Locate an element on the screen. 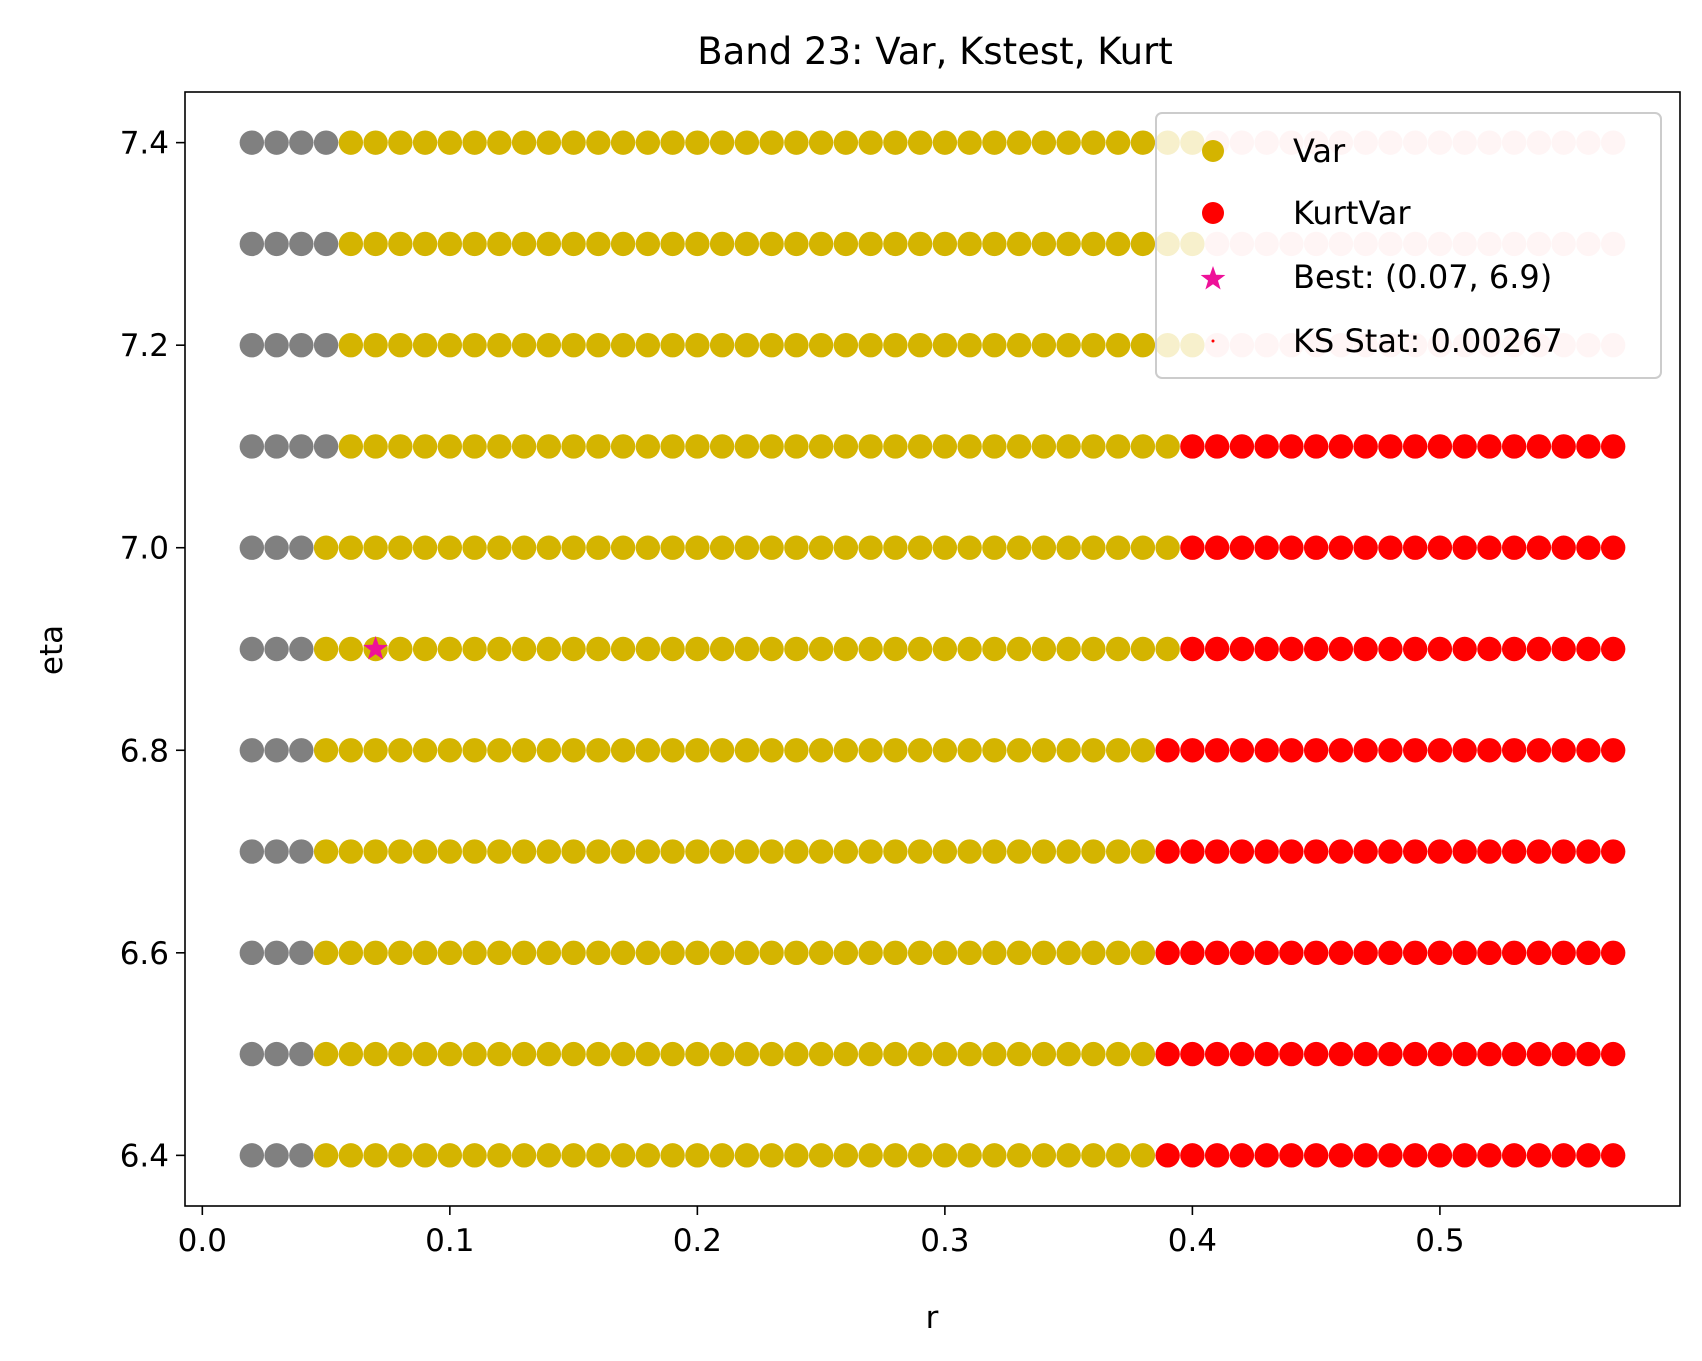 This screenshot has width=1702, height=1361. x-axis-title: r is located at coordinates (932, 1318).